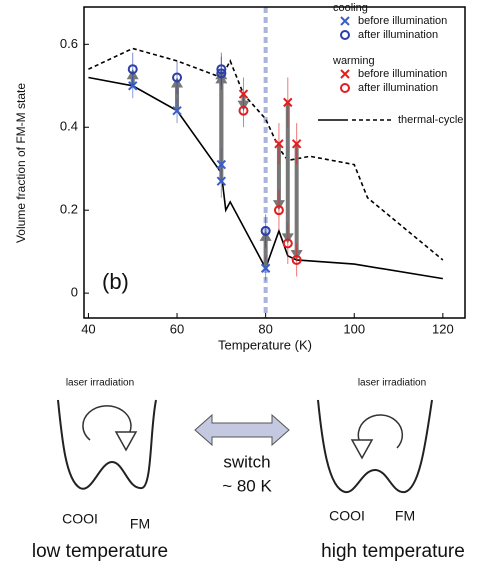  Describe the element at coordinates (443, 328) in the screenshot. I see `x-tick-label: 120` at that location.